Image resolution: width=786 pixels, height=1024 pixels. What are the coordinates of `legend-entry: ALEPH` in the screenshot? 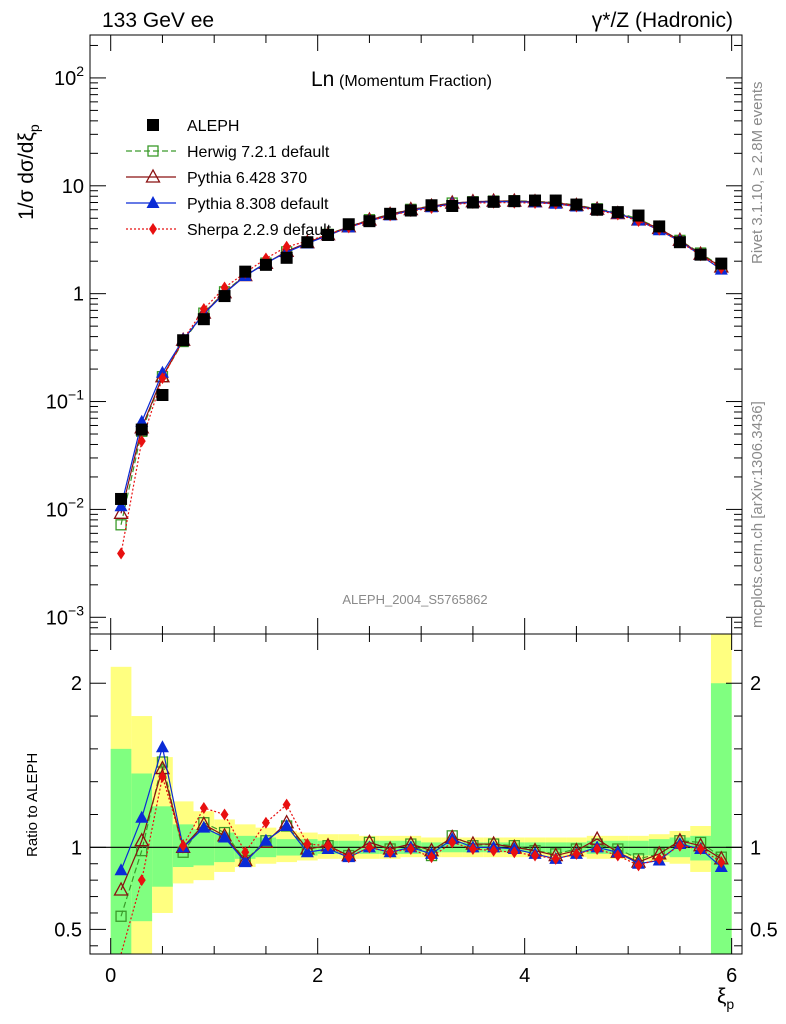 It's located at (193, 126).